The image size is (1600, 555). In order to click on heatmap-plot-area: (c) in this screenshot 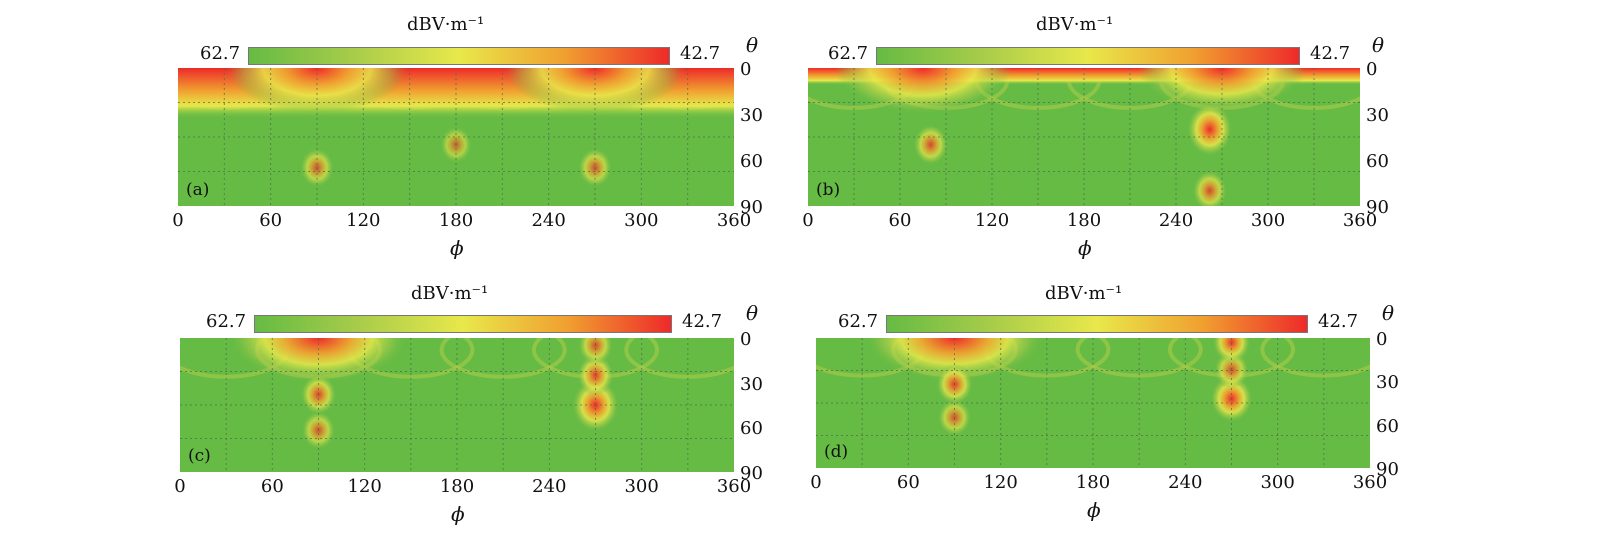, I will do `click(457, 405)`.